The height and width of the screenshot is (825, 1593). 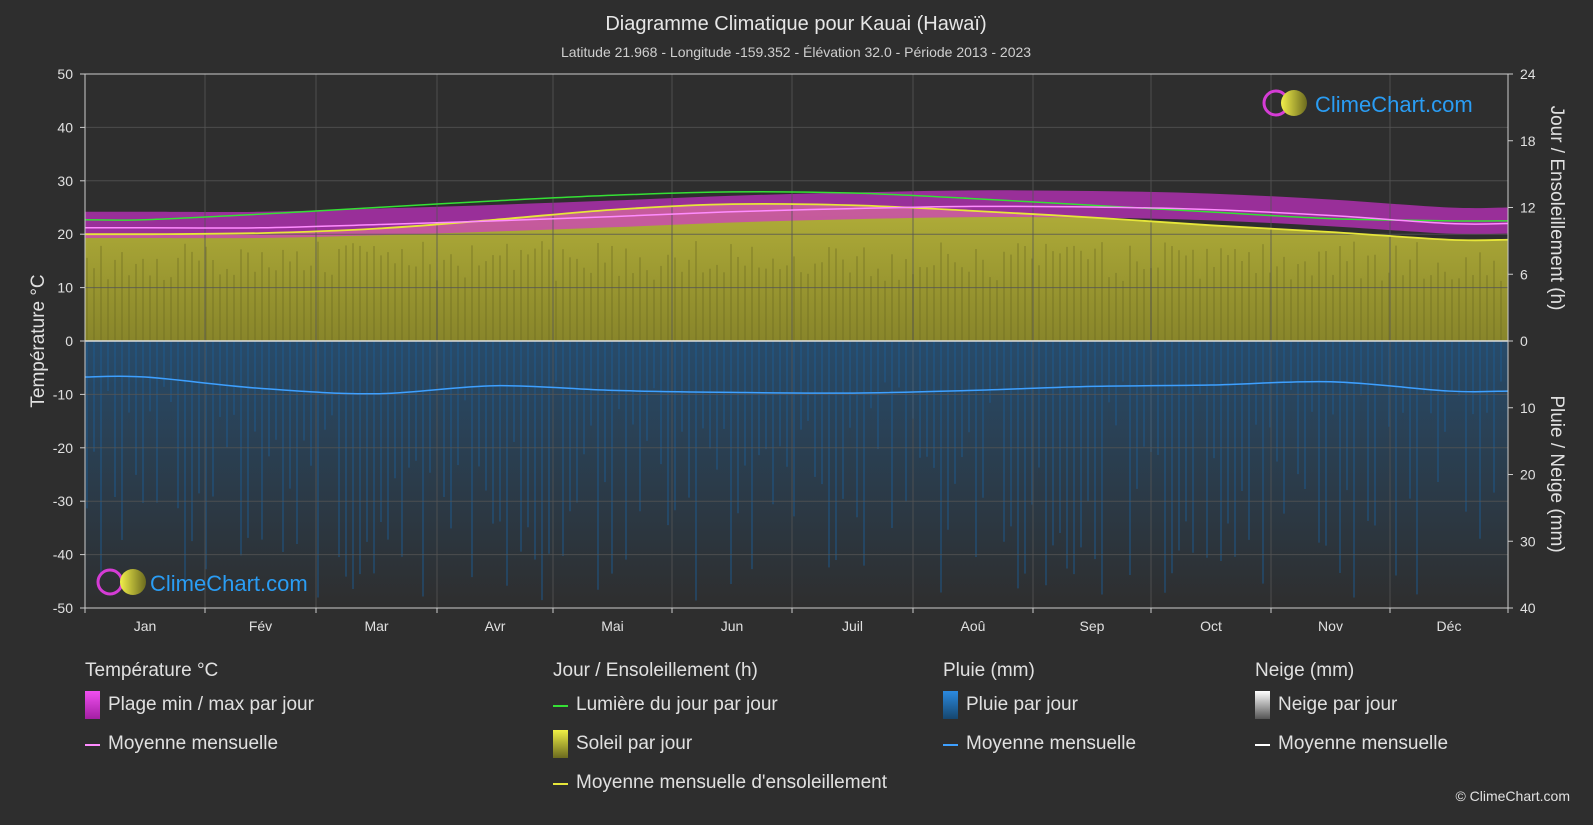 What do you see at coordinates (63, 448) in the screenshot?
I see `y-tick-label-left: -20` at bounding box center [63, 448].